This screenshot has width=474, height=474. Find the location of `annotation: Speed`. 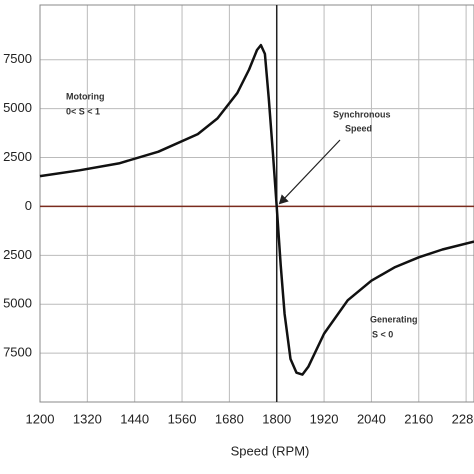

annotation: Speed is located at coordinates (358, 128).